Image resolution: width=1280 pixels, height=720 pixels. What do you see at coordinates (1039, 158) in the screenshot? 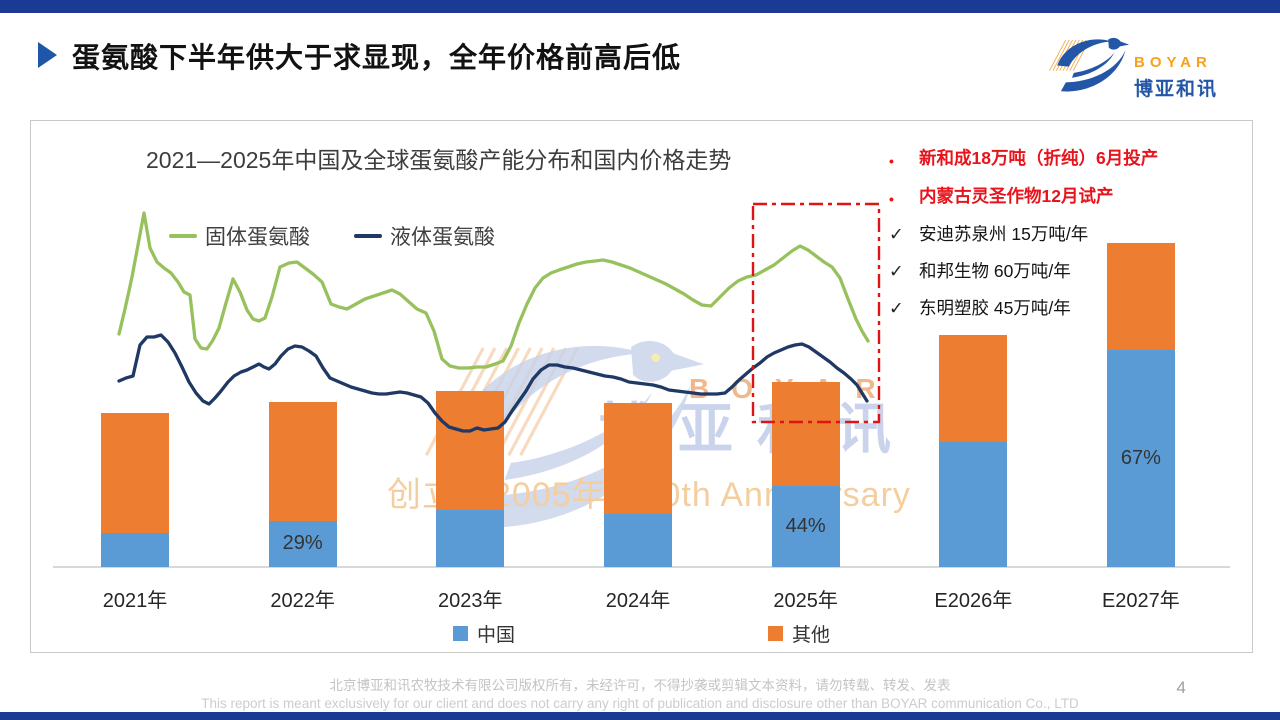
I see `red-note-1-text: 新和成18万吨（折纯）6月投产` at bounding box center [1039, 158].